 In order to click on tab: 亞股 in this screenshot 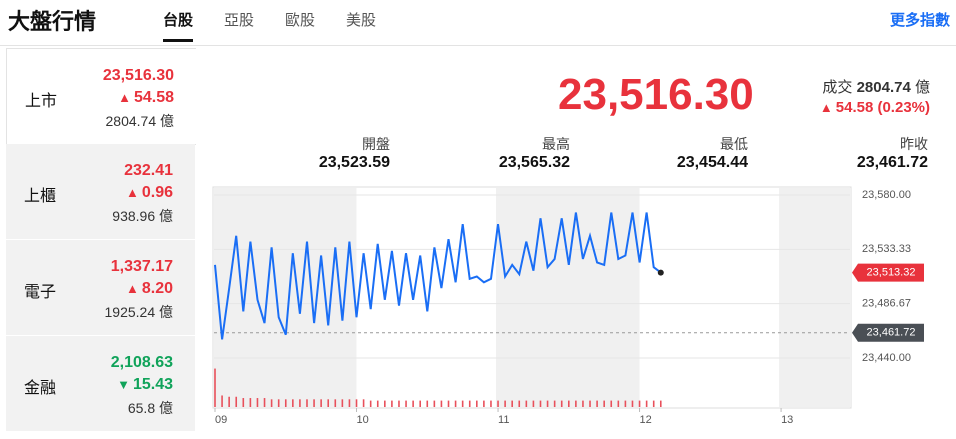, I will do `click(239, 20)`.